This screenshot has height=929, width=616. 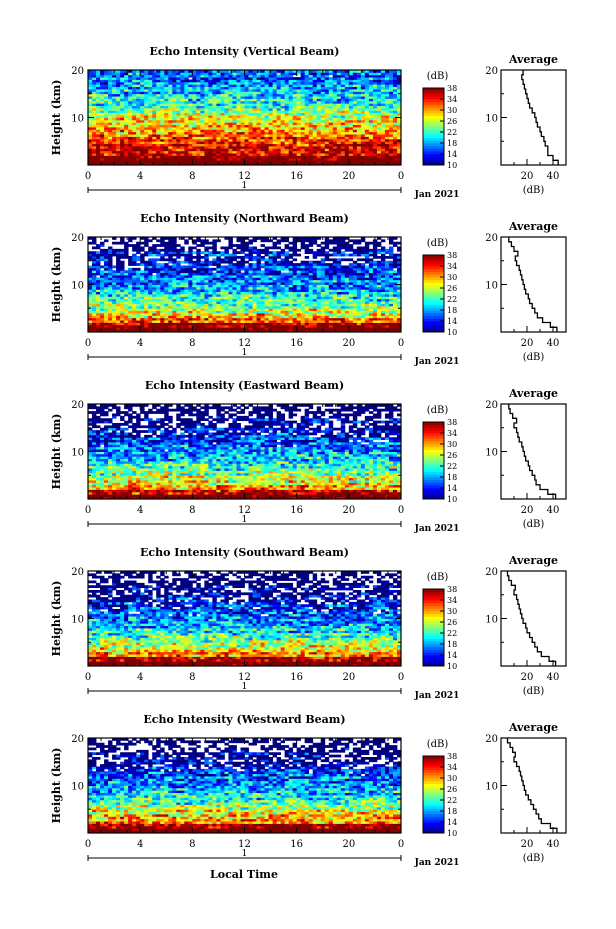 What do you see at coordinates (433, 103) in the screenshot?
I see `colorbar-step` at bounding box center [433, 103].